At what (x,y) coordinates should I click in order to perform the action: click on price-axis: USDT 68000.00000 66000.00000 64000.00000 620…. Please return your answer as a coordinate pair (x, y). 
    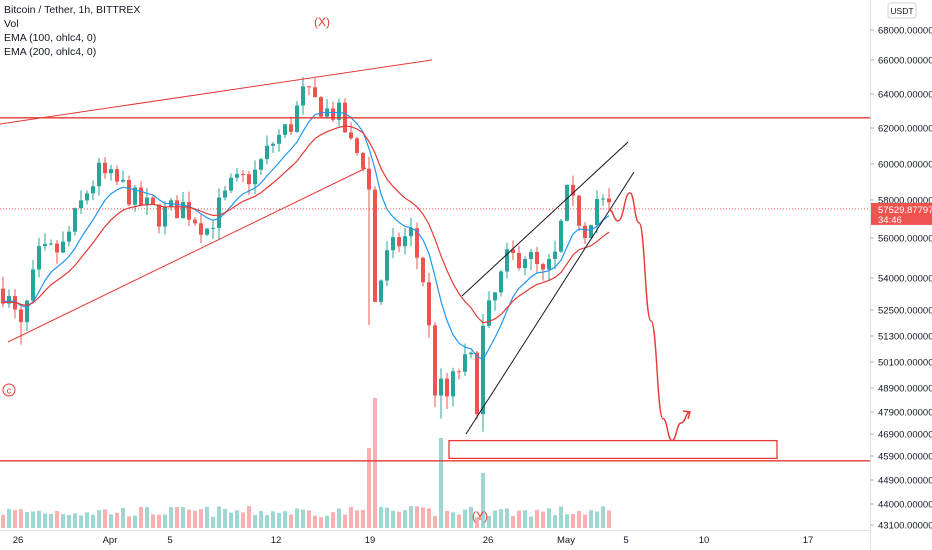
    Looking at the image, I should click on (901, 267).